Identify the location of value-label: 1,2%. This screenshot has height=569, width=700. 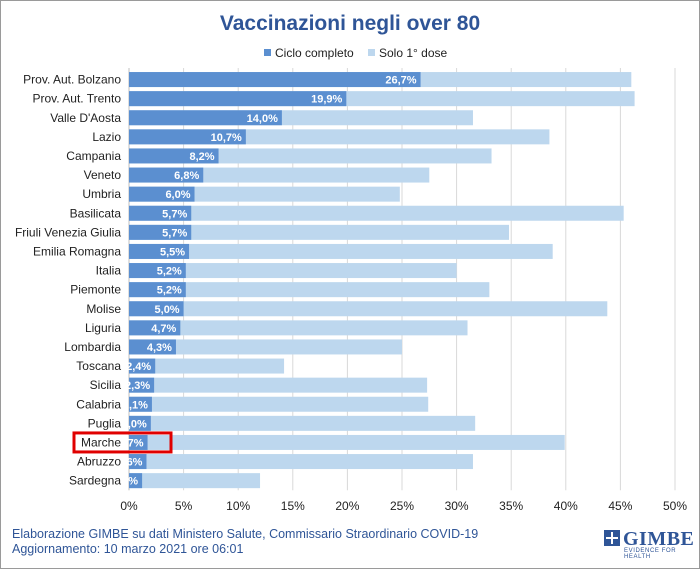
(125, 482).